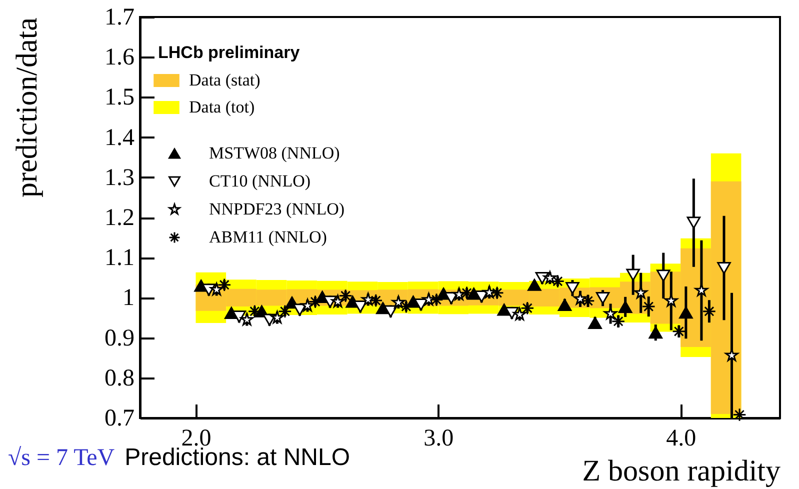  I want to click on y-tick-label: 0.7, so click(119, 419).